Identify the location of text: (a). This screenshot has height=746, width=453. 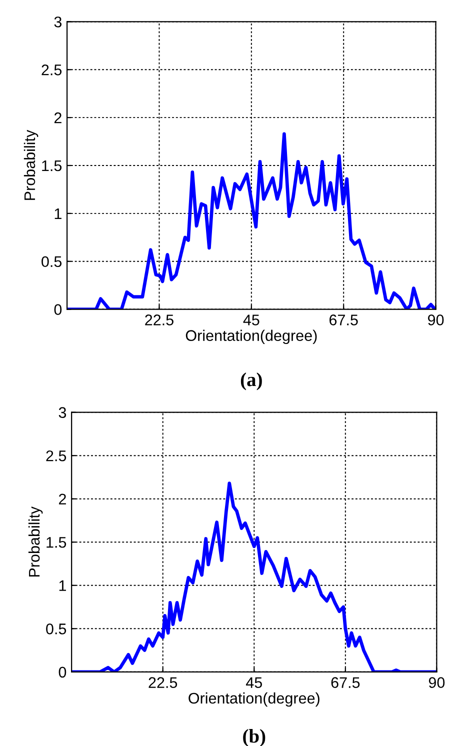
(251, 381).